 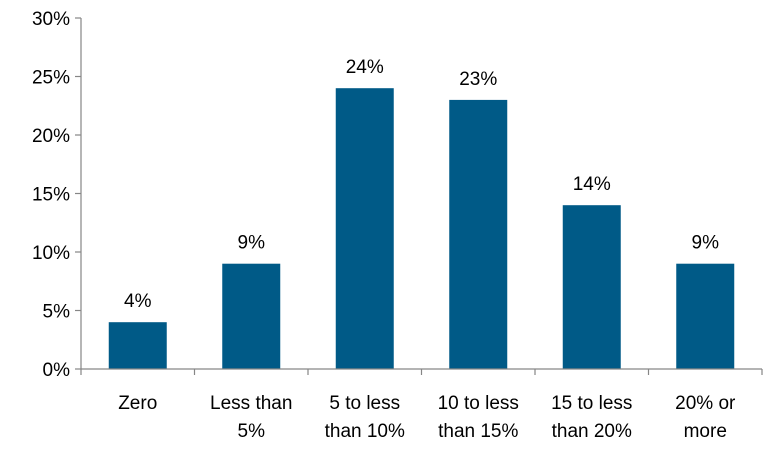 I want to click on x-tick-label-line: 10 to less, so click(x=478, y=403).